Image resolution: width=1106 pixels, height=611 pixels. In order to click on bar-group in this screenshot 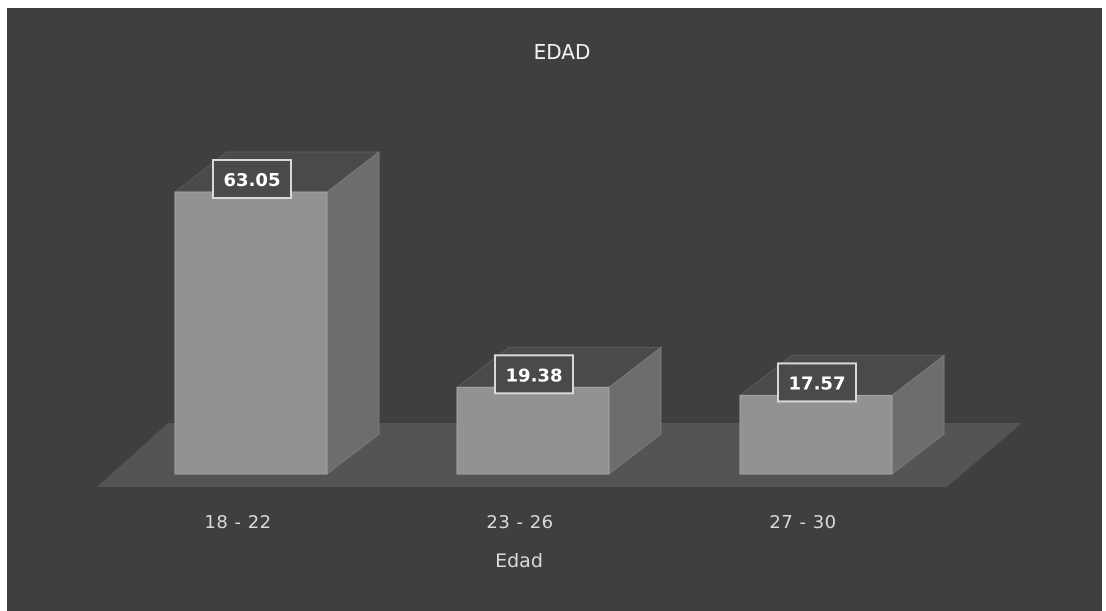, I will do `click(277, 313)`.